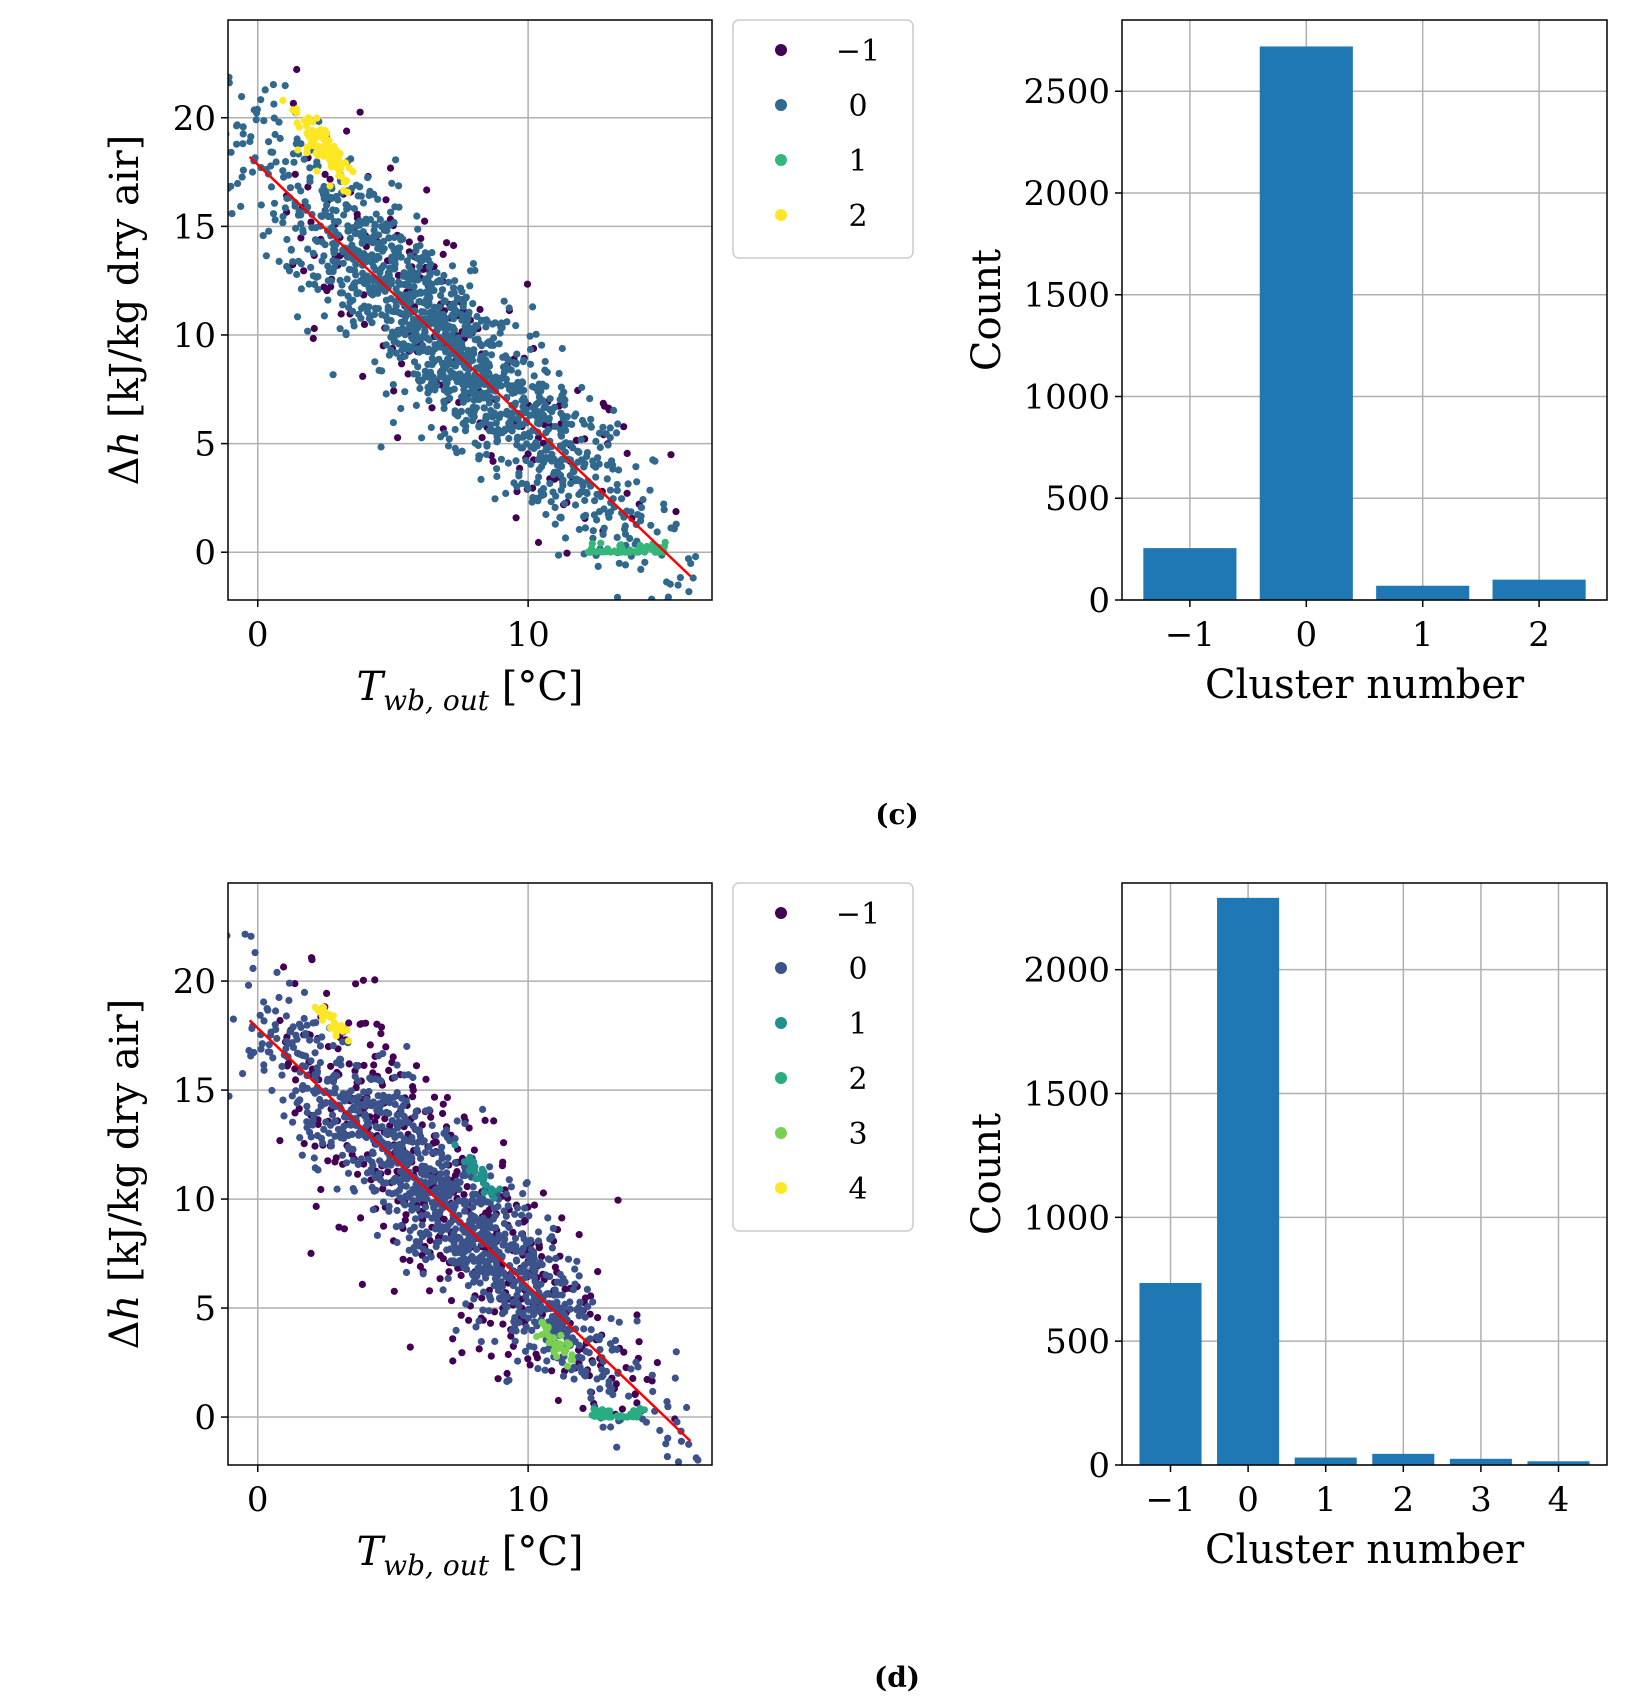 This screenshot has height=1700, width=1628. What do you see at coordinates (1190, 635) in the screenshot?
I see `c-bar-xtick-label-0: −1` at bounding box center [1190, 635].